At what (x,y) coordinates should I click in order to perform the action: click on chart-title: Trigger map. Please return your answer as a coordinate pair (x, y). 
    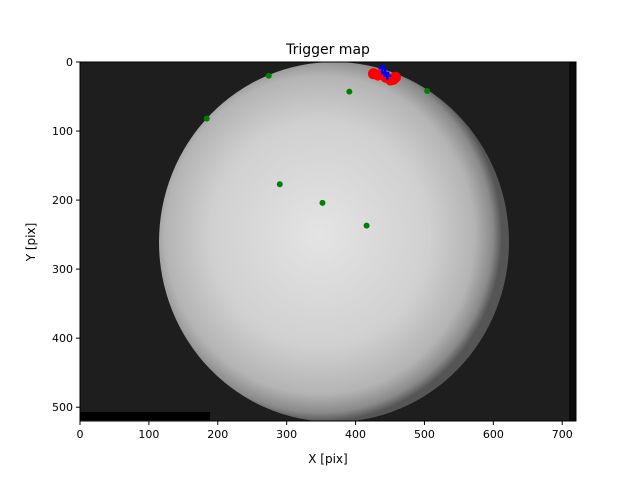
    Looking at the image, I should click on (327, 50).